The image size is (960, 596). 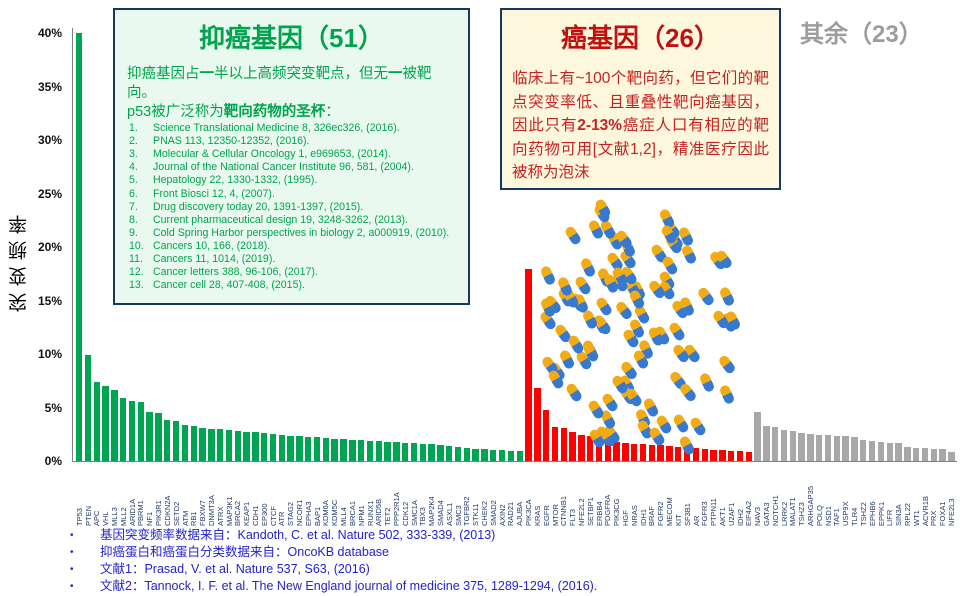 What do you see at coordinates (220, 516) in the screenshot?
I see `gene-label-ATRX: ATRX` at bounding box center [220, 516].